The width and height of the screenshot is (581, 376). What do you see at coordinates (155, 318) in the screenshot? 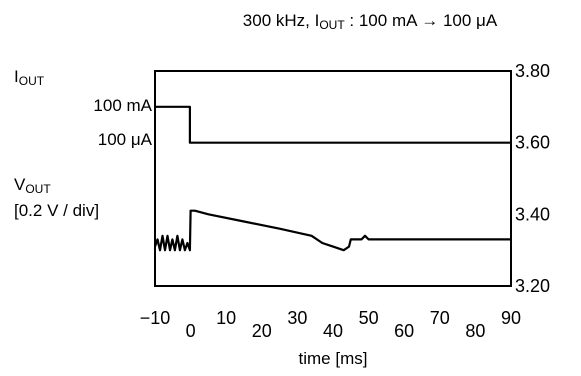
I see `x-tick-label: −10` at bounding box center [155, 318].